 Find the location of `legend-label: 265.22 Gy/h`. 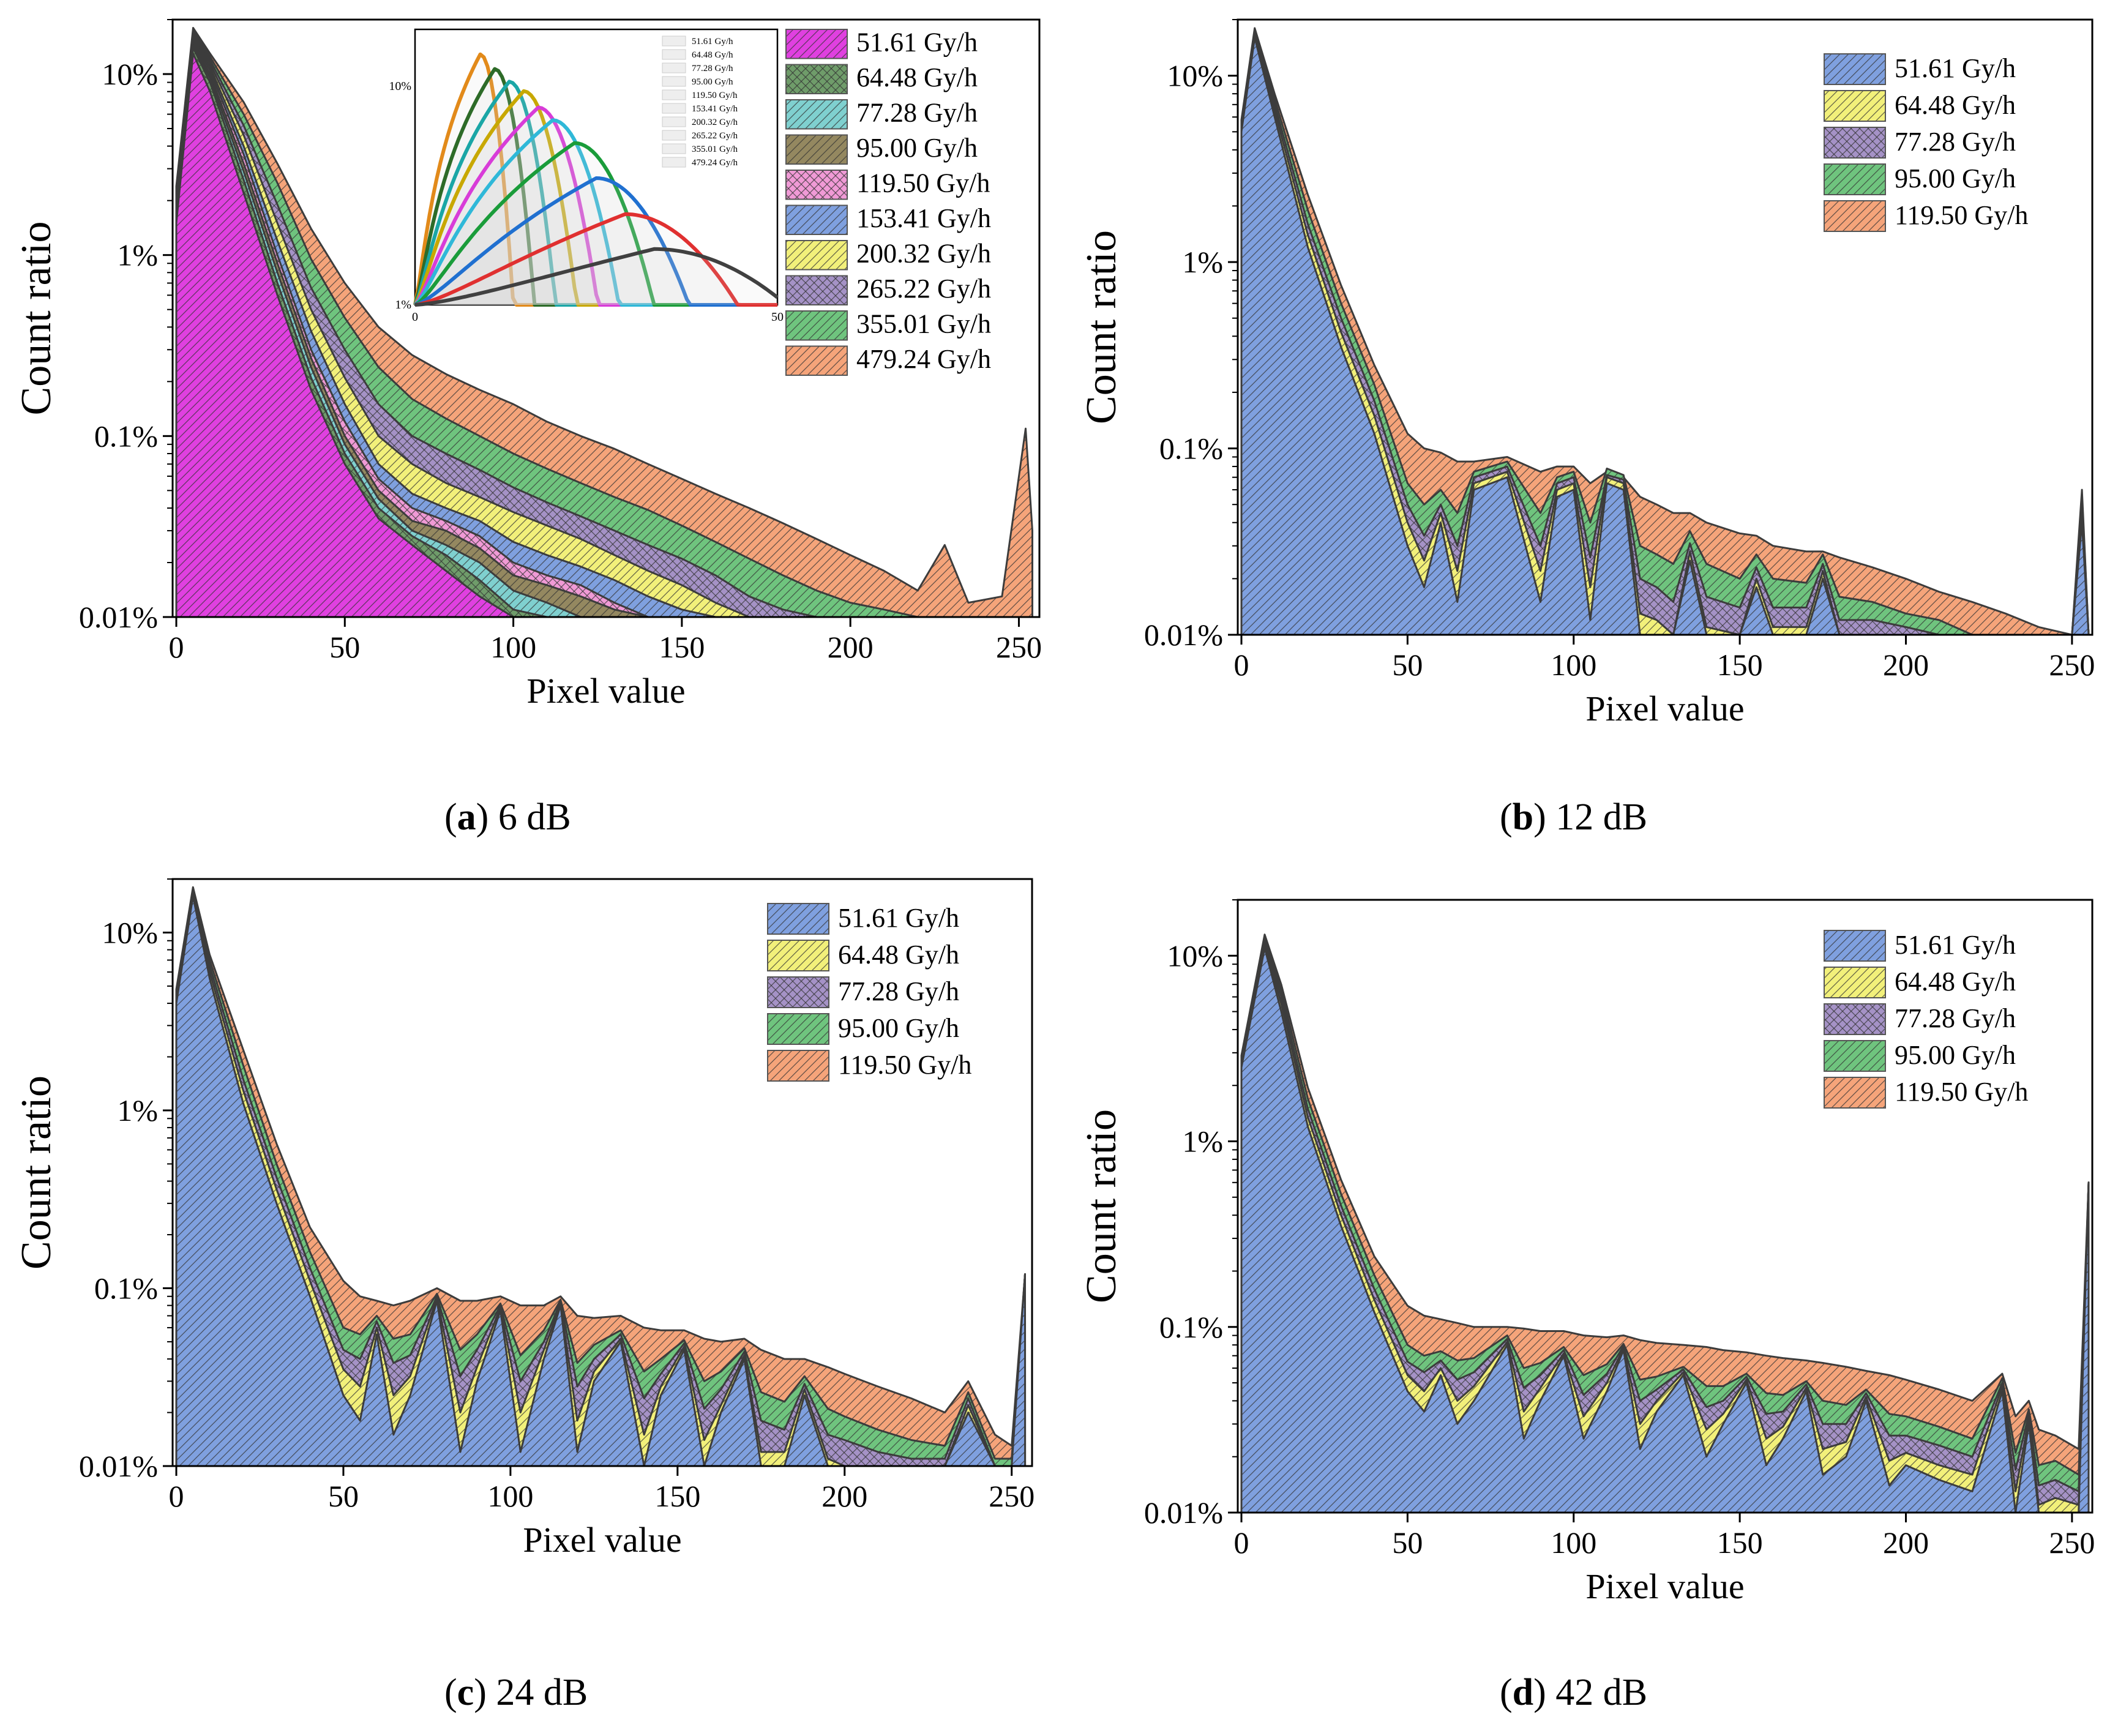

legend-label: 265.22 Gy/h is located at coordinates (923, 289).